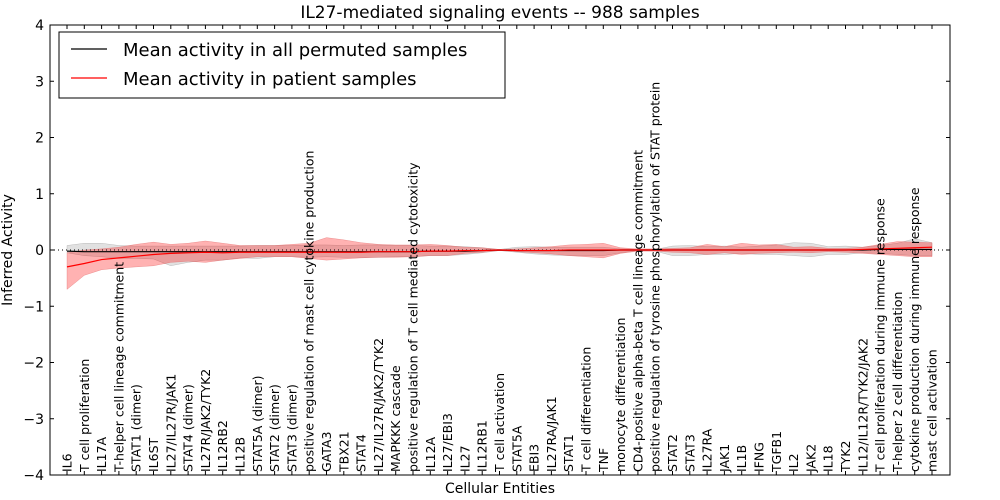 Image resolution: width=1000 pixels, height=500 pixels. What do you see at coordinates (84, 416) in the screenshot?
I see `x-tick-label: T cell proliferation` at bounding box center [84, 416].